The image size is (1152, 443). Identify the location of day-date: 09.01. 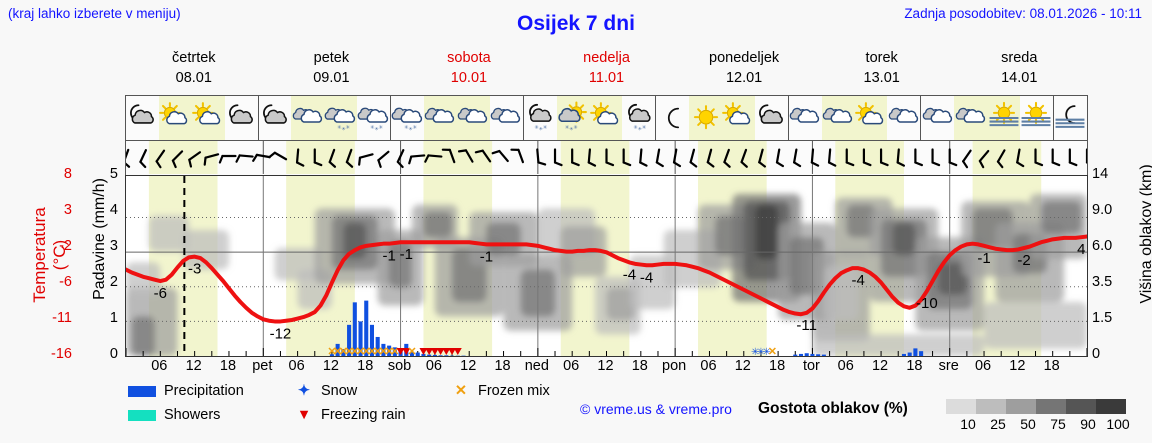
(331, 78).